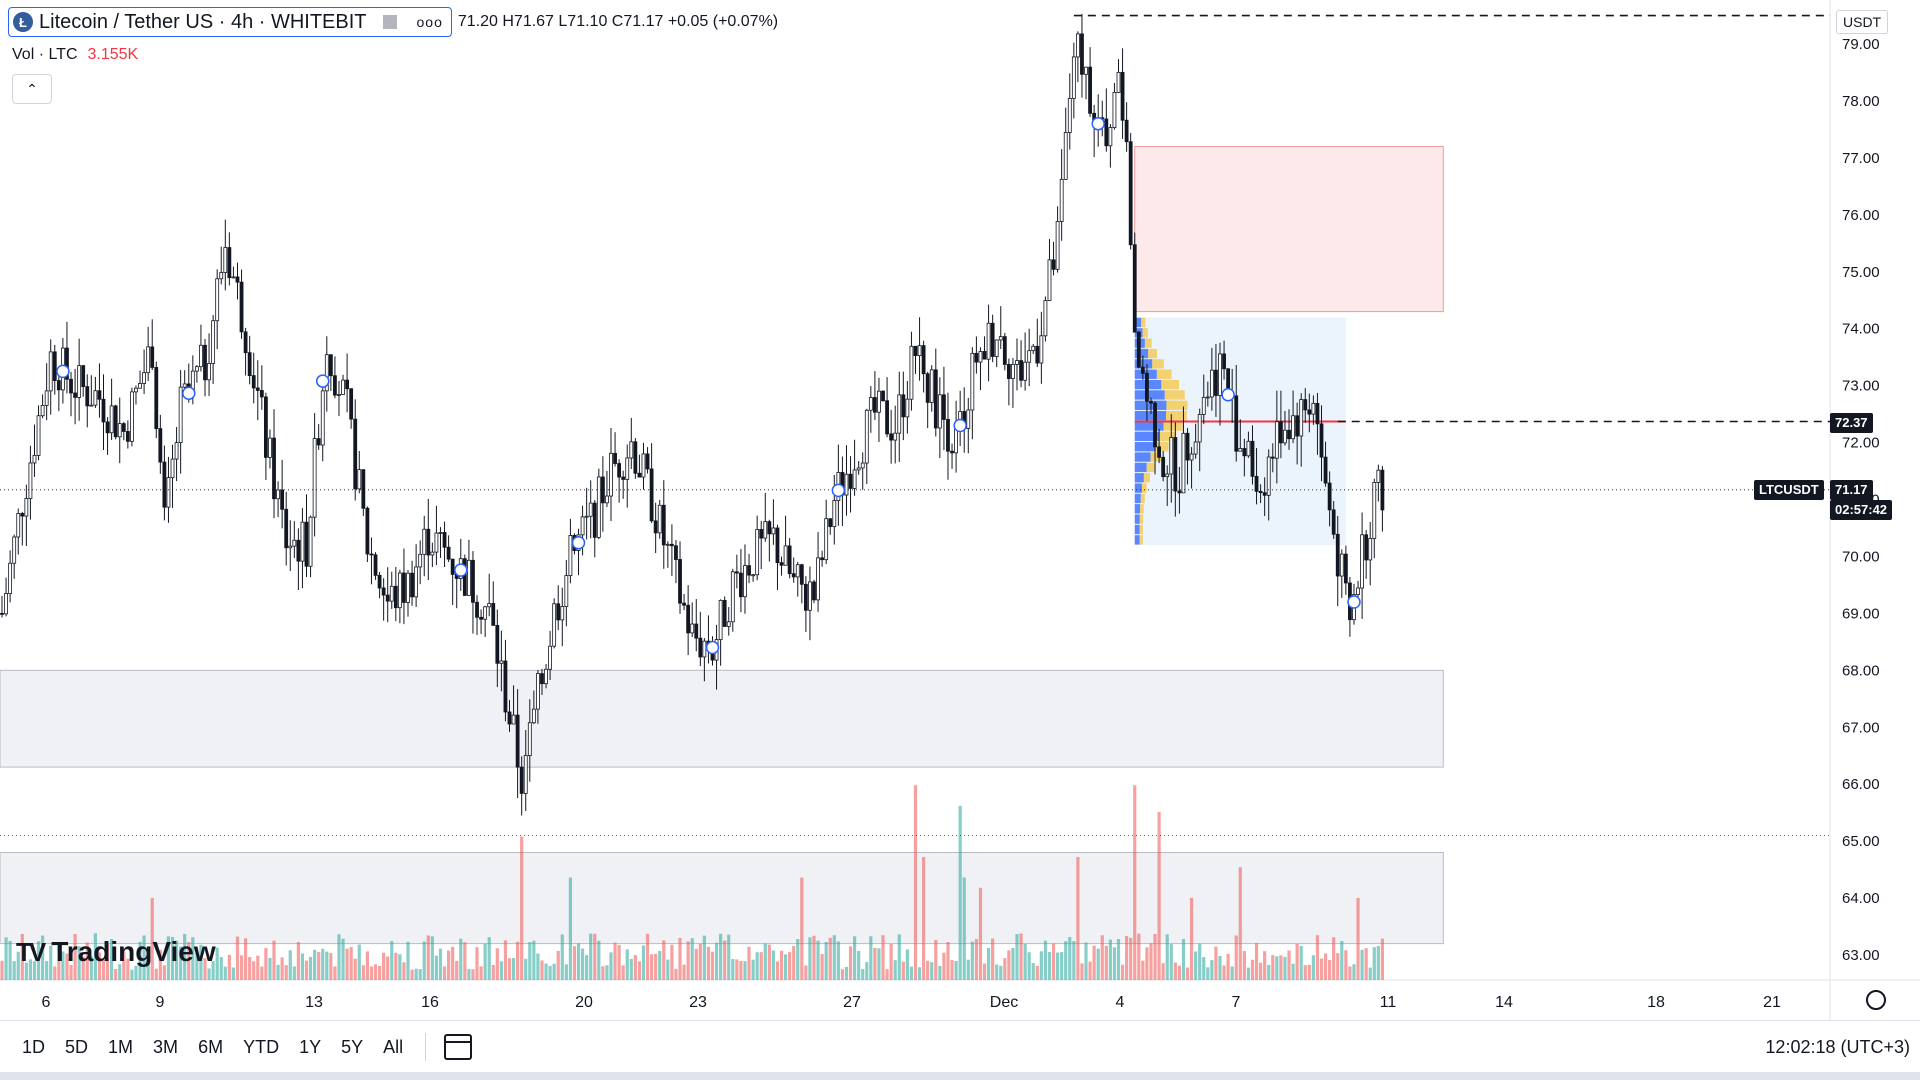  I want to click on collapse-legend-button: ⌃, so click(32, 89).